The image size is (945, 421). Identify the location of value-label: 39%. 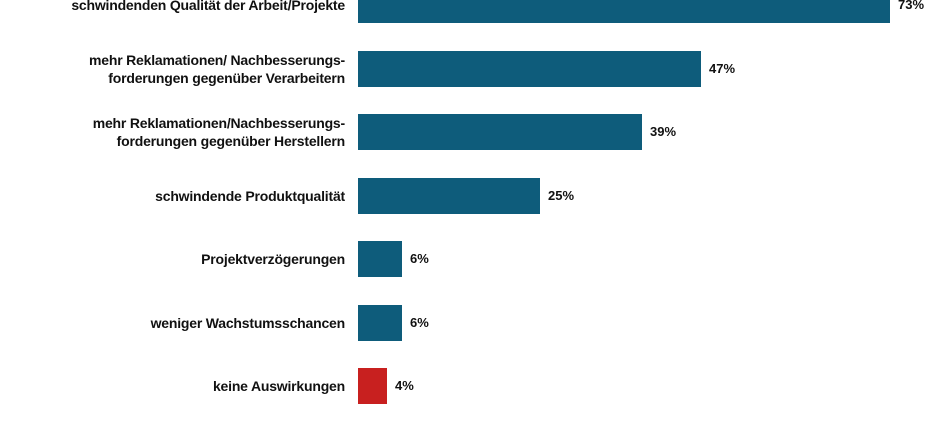
(663, 131).